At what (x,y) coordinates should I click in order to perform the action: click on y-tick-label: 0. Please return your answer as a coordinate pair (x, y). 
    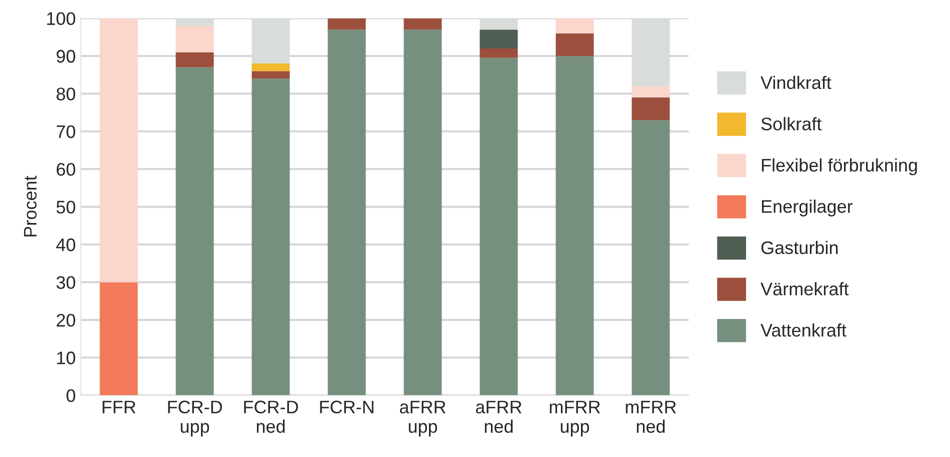
    Looking at the image, I should click on (71, 395).